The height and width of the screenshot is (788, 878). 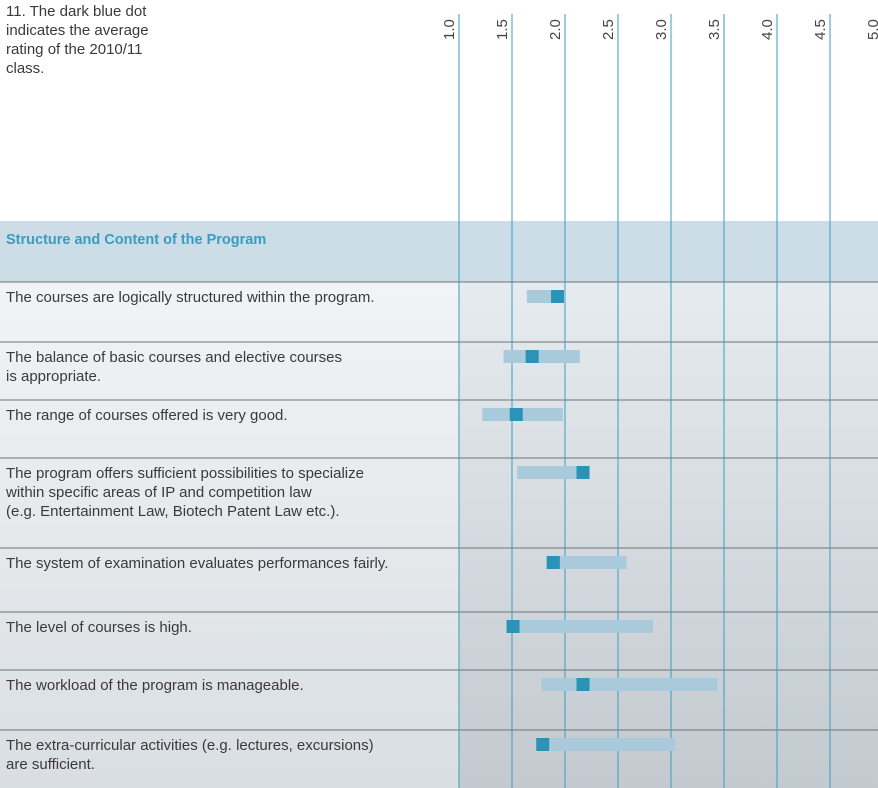 I want to click on row-label: are sufficient., so click(x=50, y=764).